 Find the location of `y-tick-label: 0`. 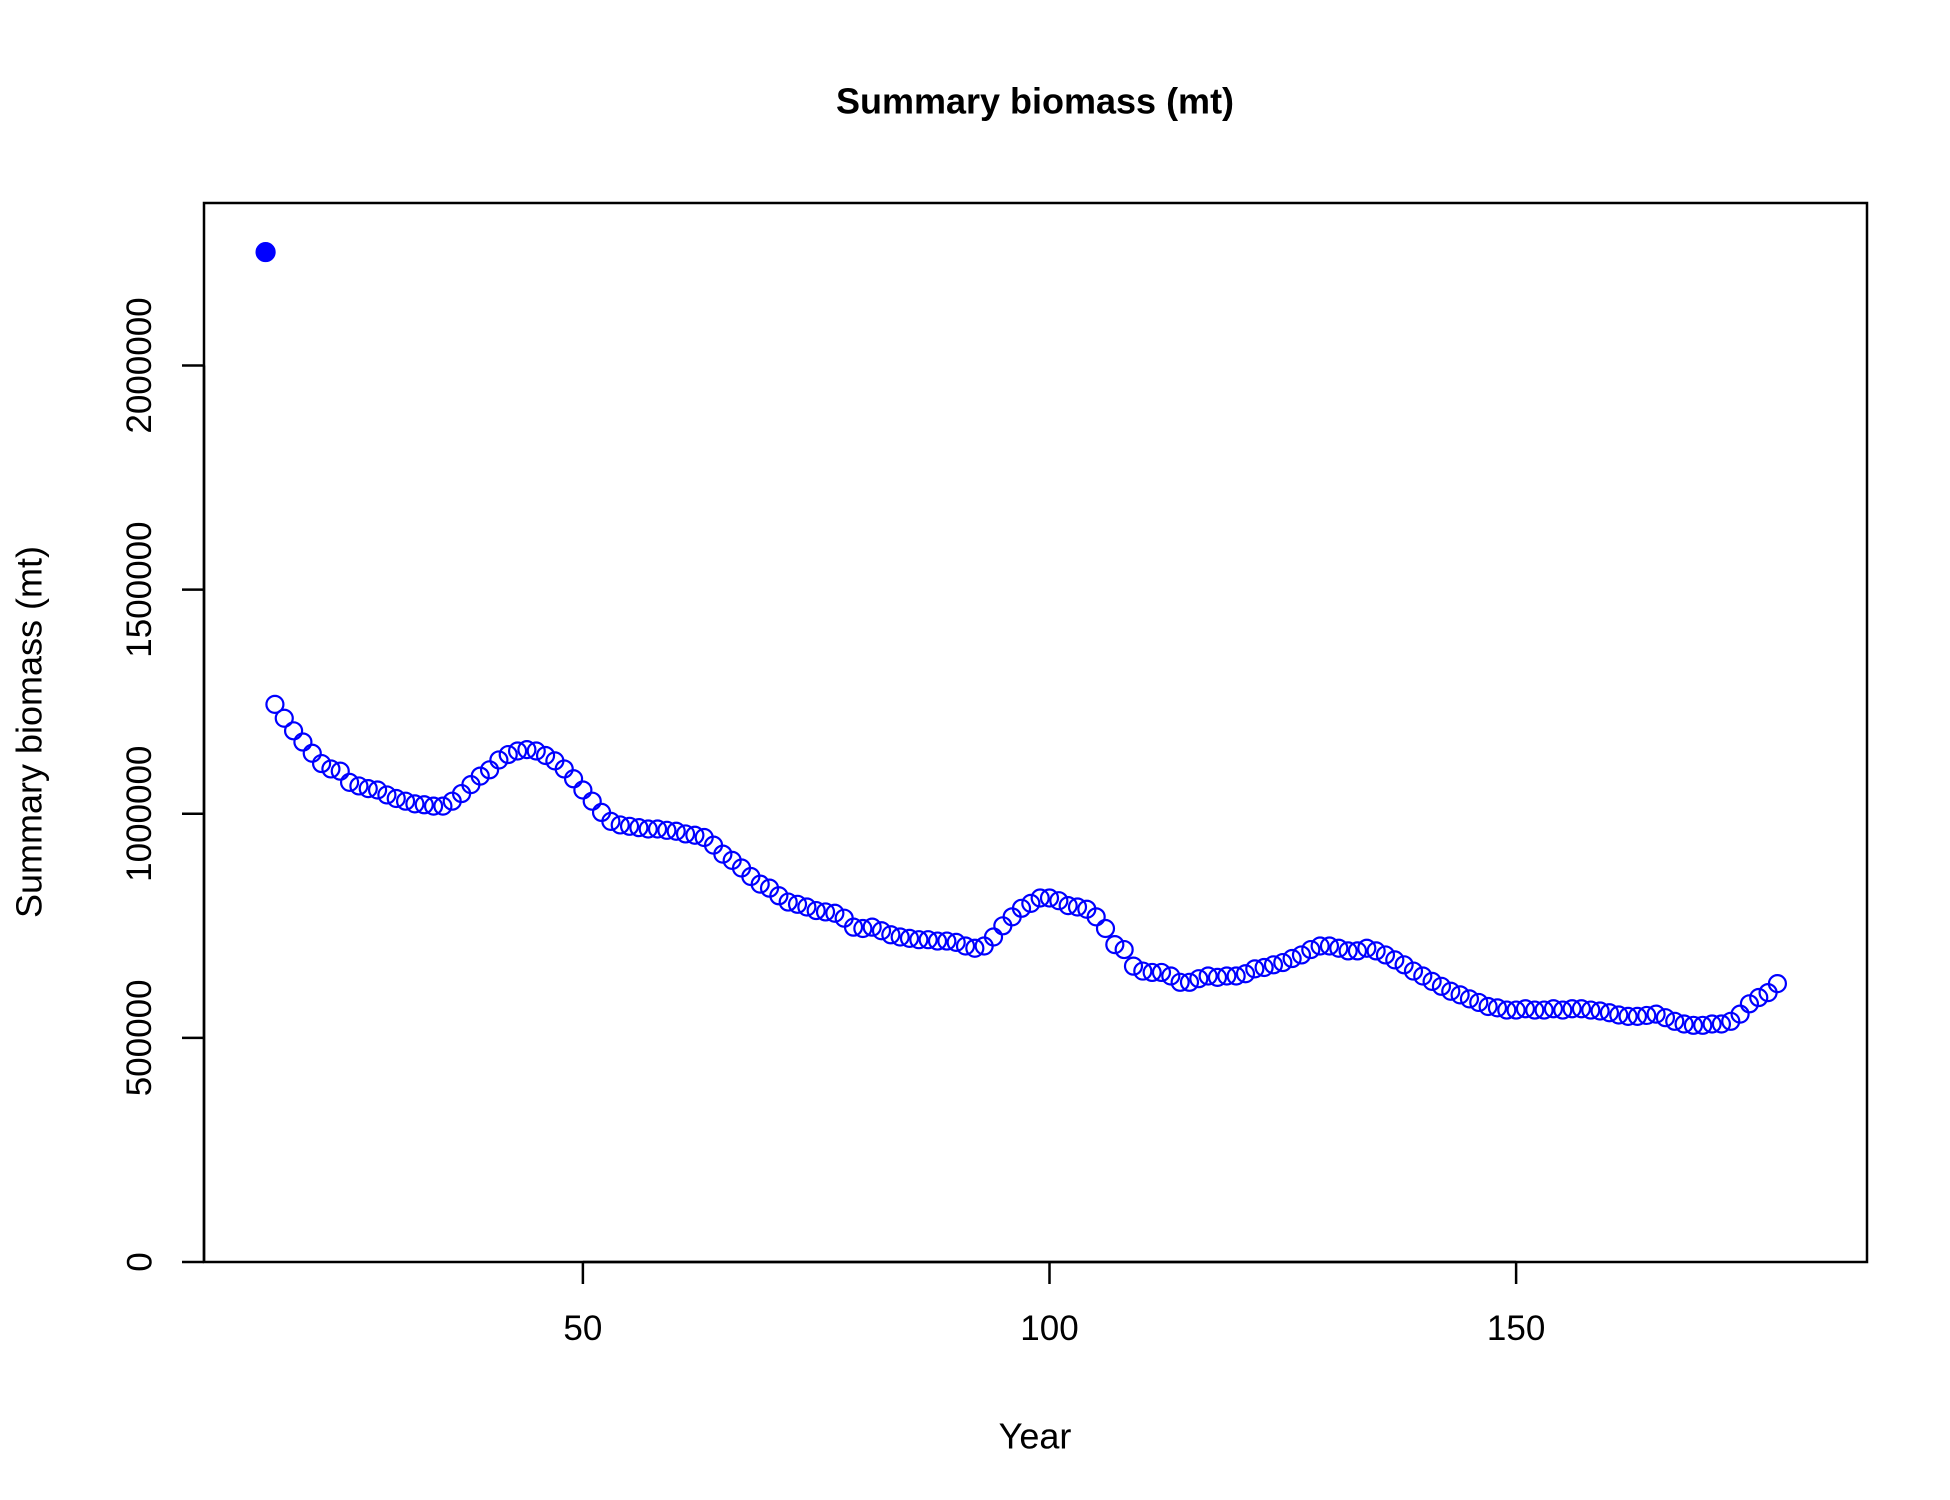

y-tick-label: 0 is located at coordinates (139, 1261).